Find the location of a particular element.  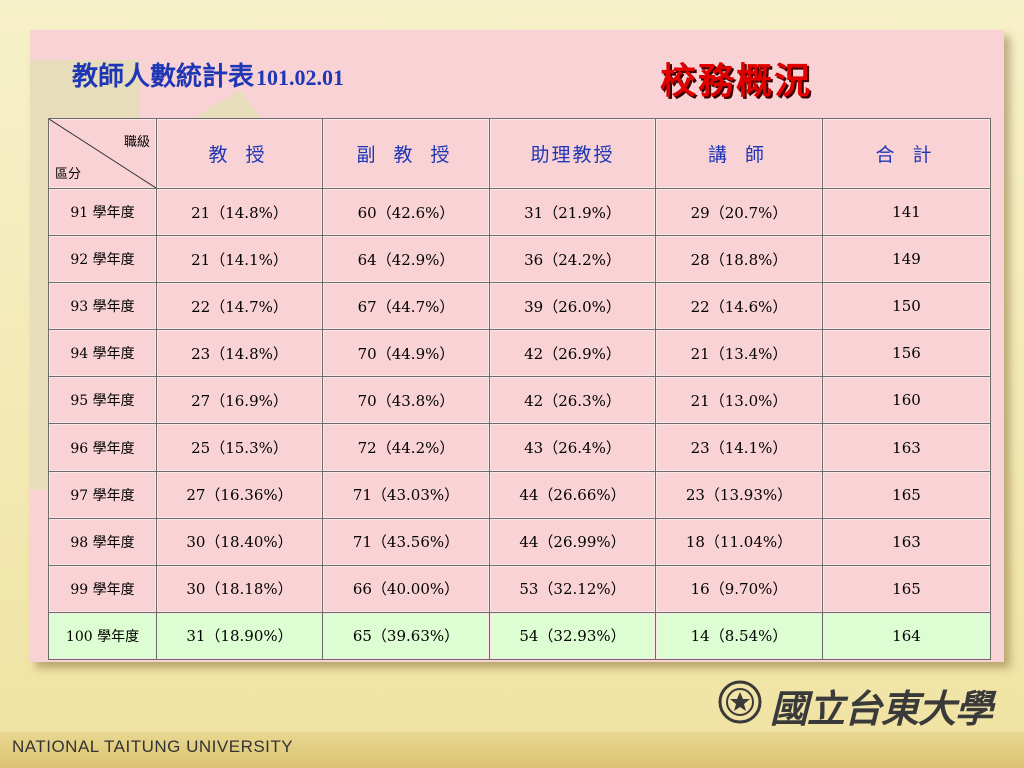

table-cell: 27（16.36%） is located at coordinates (239, 494).